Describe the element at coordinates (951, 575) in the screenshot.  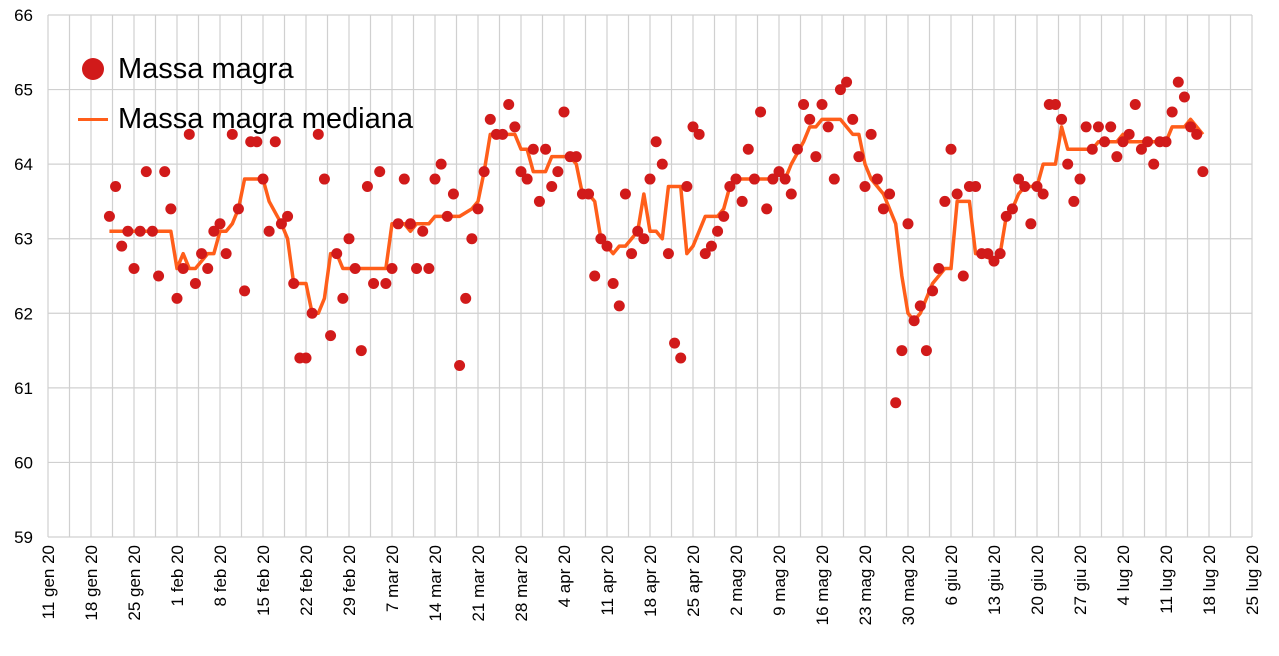
I see `x-tick-label: 6 giu 20` at that location.